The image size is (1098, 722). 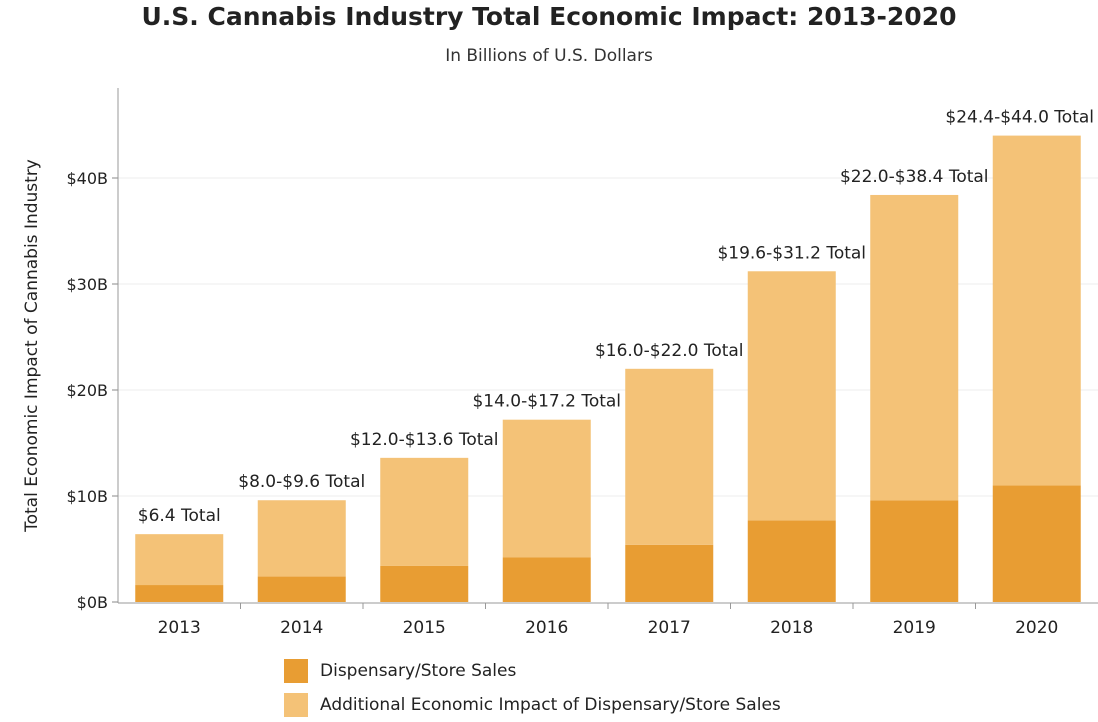 What do you see at coordinates (87, 284) in the screenshot?
I see `y-tick-label: $30B` at bounding box center [87, 284].